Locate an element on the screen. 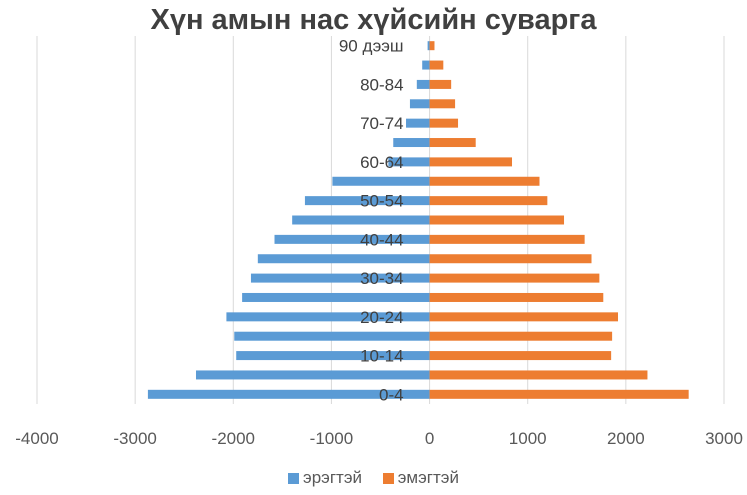 This screenshot has width=747, height=495. legend-swatch-male is located at coordinates (294, 478).